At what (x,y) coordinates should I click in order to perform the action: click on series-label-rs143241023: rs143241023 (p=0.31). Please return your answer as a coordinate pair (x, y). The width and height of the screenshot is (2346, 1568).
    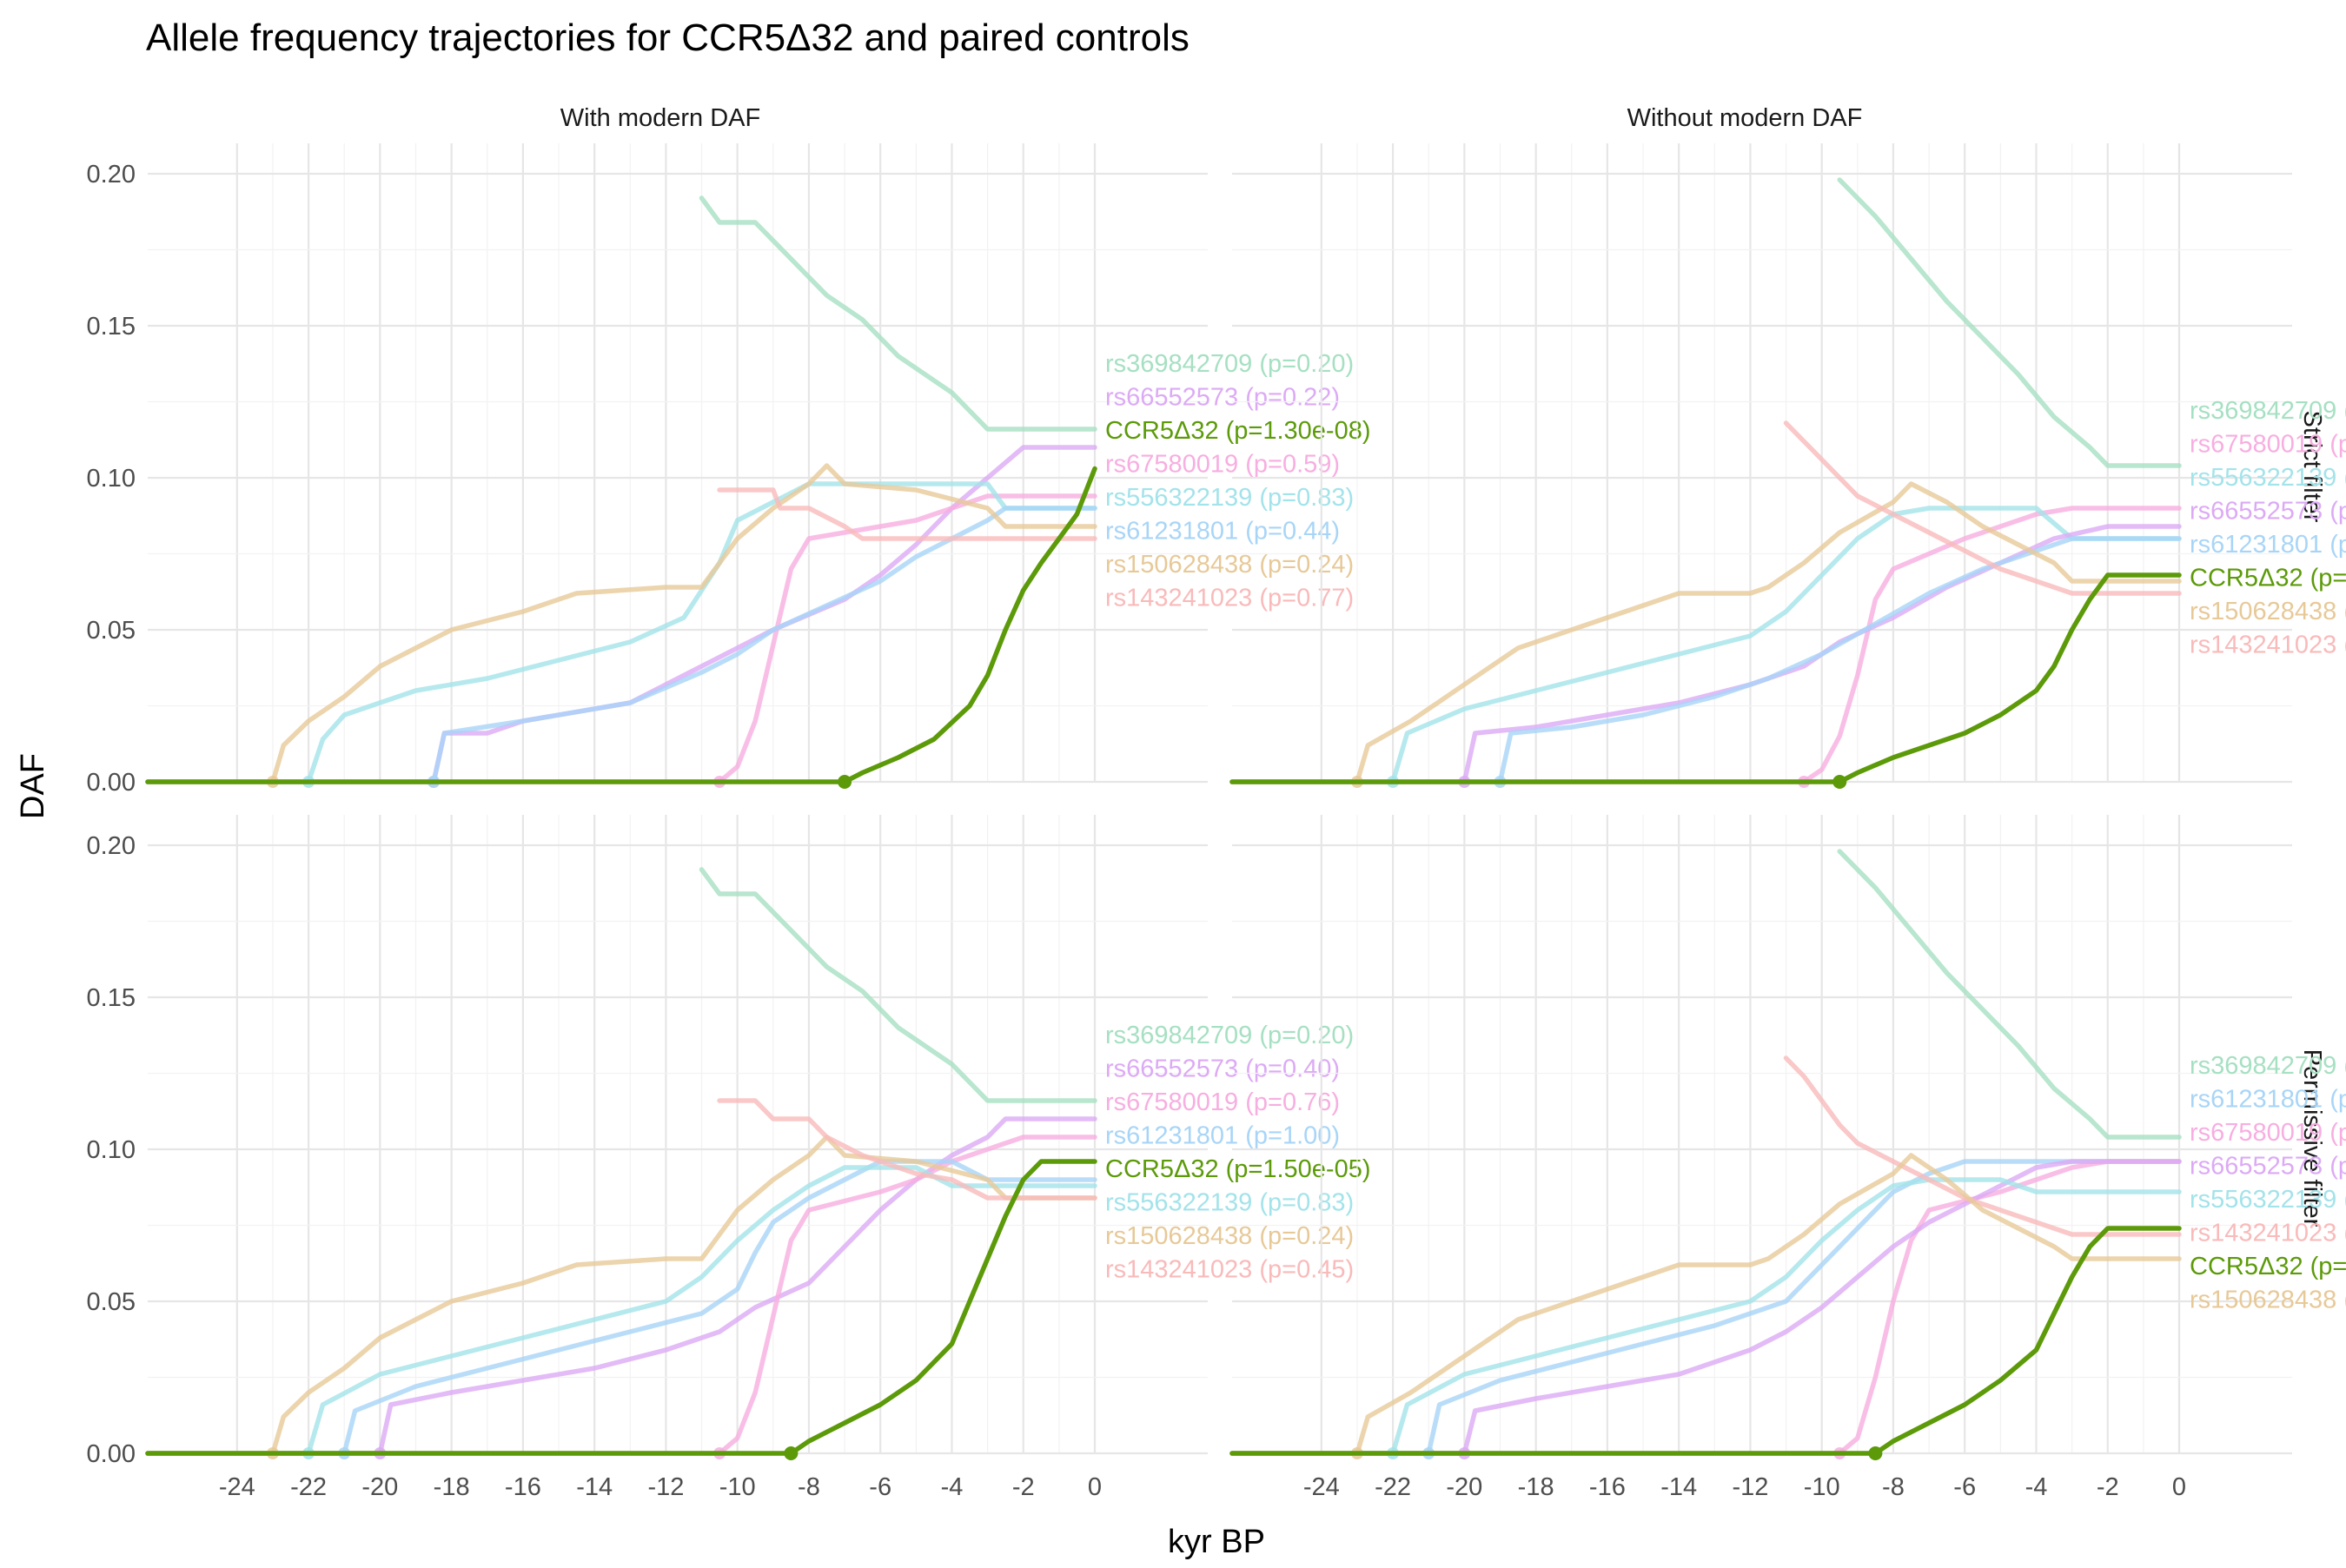
    Looking at the image, I should click on (2268, 645).